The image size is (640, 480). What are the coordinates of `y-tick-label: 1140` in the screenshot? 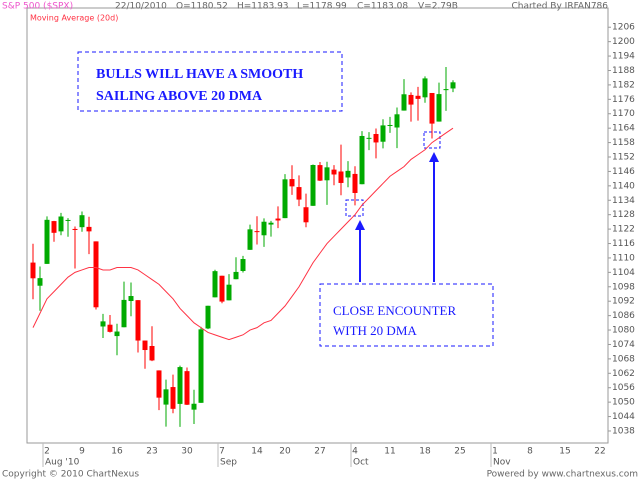 It's located at (623, 186).